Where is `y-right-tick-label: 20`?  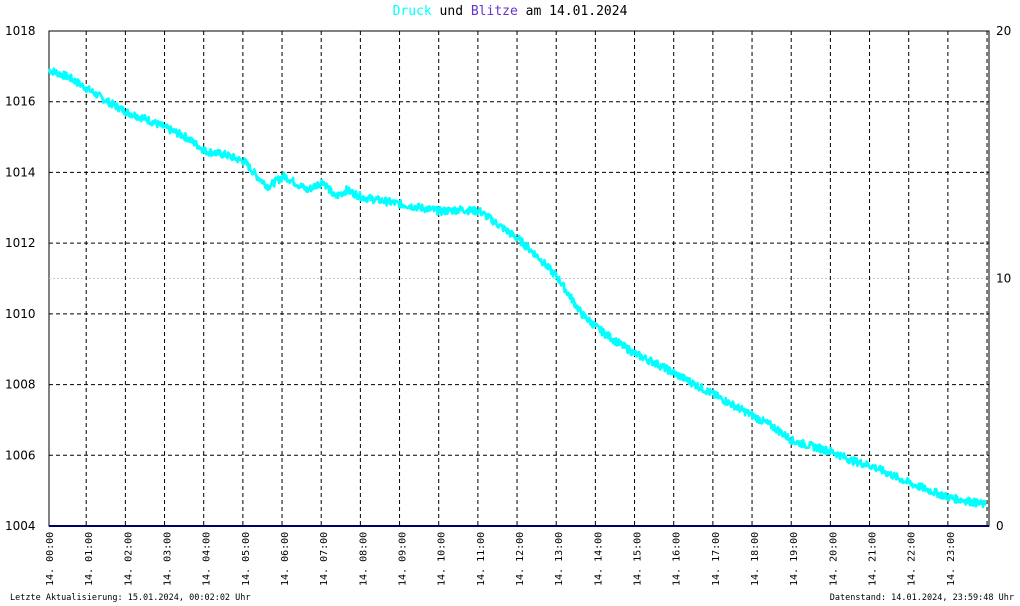 y-right-tick-label: 20 is located at coordinates (1003, 31).